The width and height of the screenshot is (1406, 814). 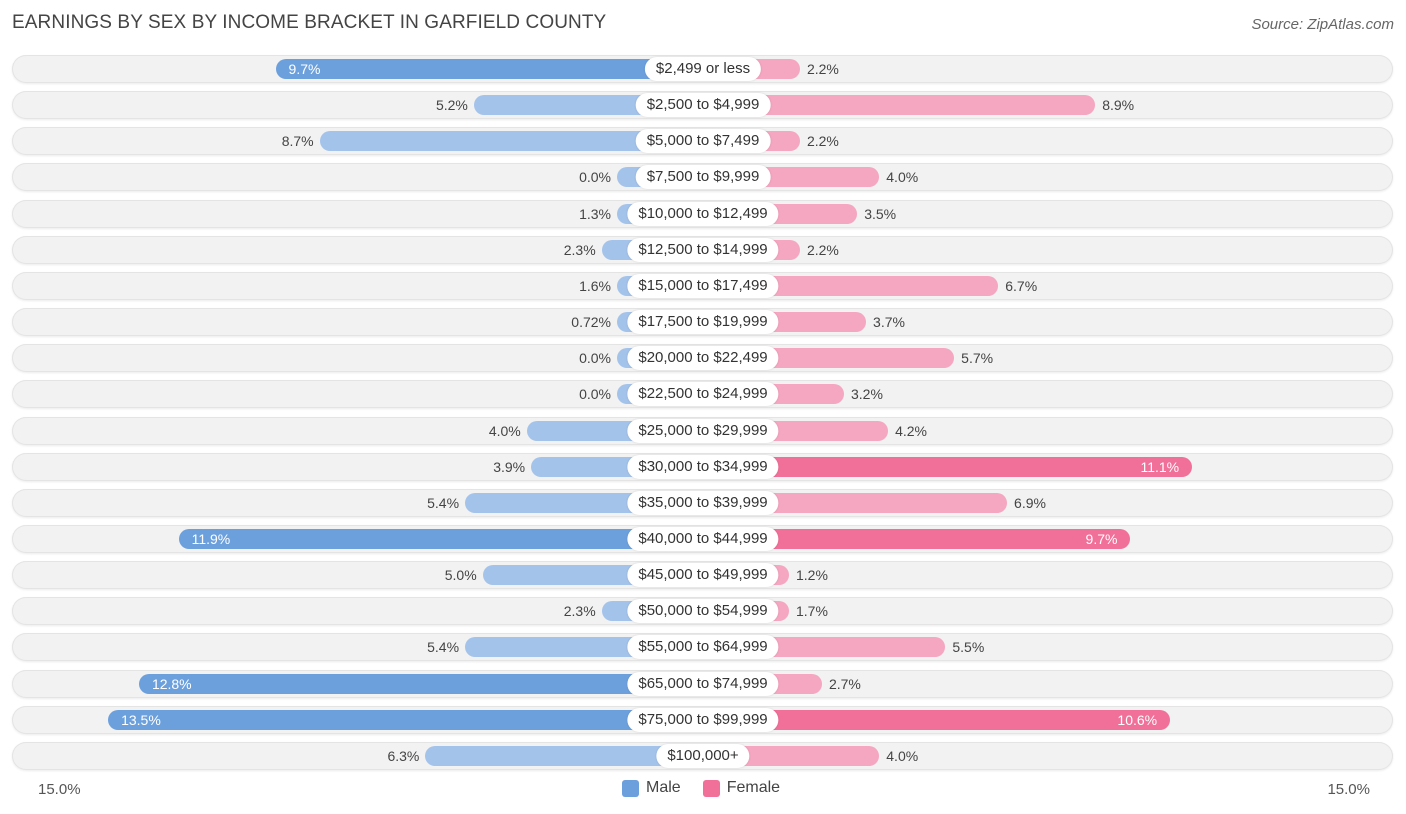 What do you see at coordinates (701, 788) in the screenshot?
I see `legend: Male Female` at bounding box center [701, 788].